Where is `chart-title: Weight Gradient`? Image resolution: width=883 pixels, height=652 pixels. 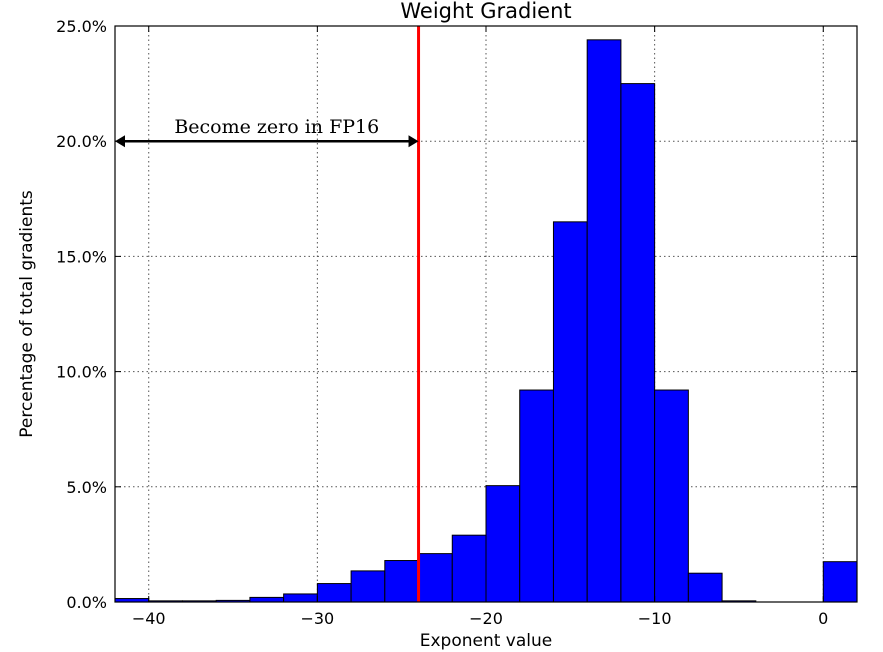 chart-title: Weight Gradient is located at coordinates (485, 11).